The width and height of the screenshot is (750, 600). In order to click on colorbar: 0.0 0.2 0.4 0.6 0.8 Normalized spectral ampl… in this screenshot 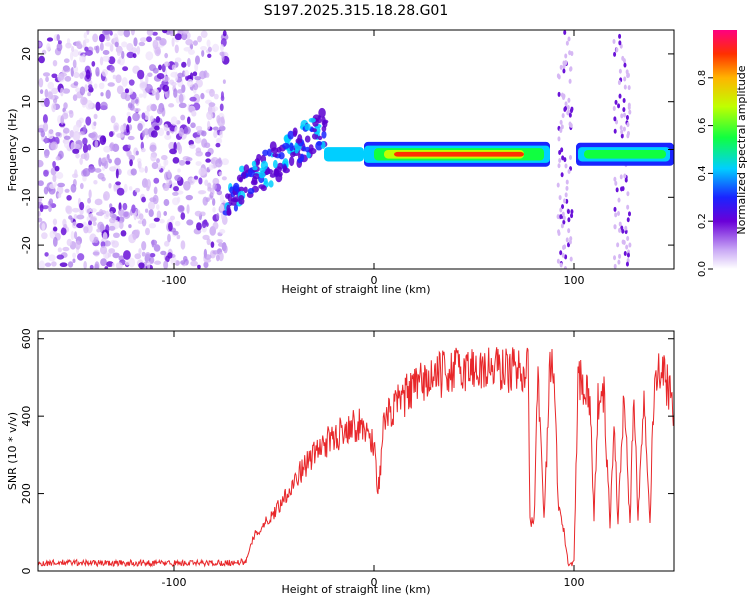, I will do `click(722, 153)`.